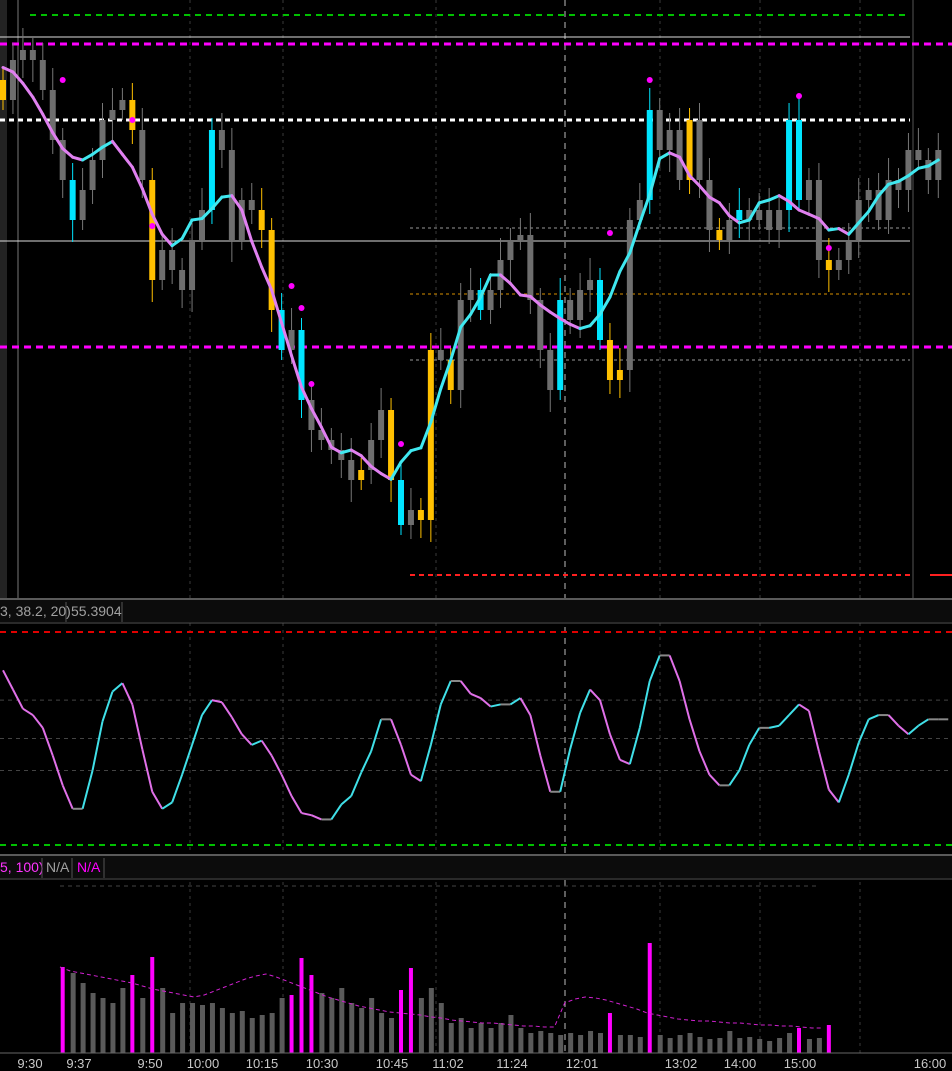 This screenshot has width=952, height=1071. Describe the element at coordinates (476, 867) in the screenshot. I see `volume-header` at that location.